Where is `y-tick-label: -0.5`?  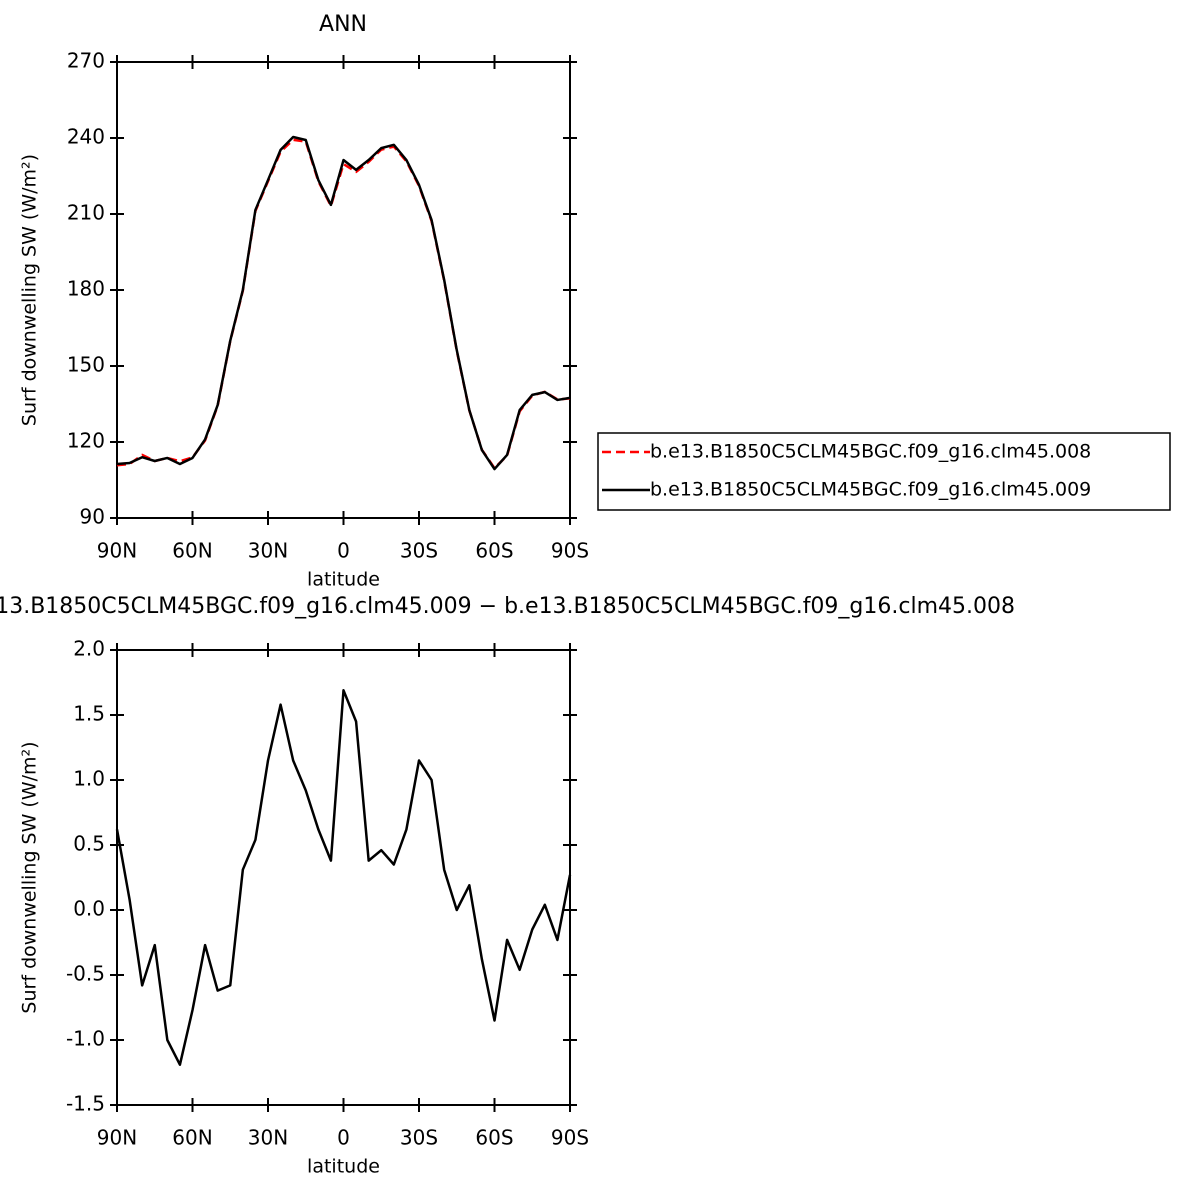
y-tick-label: -0.5 is located at coordinates (85, 974).